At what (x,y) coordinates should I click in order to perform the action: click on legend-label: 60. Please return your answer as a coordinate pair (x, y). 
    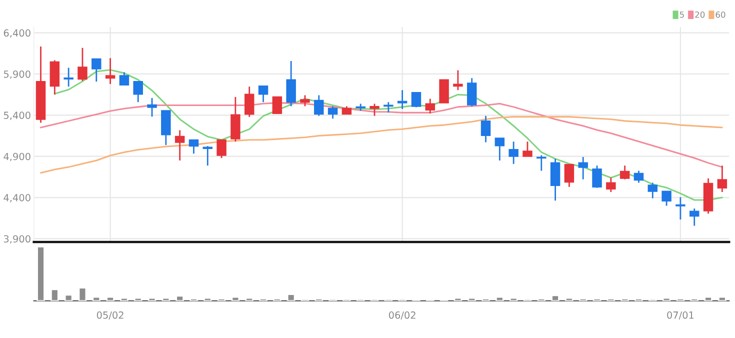
    Looking at the image, I should click on (721, 14).